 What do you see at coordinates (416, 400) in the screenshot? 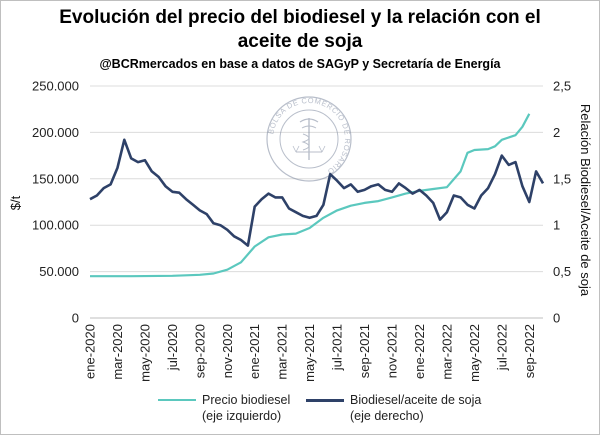
I see `legend-label-line: Biodiesel/aceite de soja` at bounding box center [416, 400].